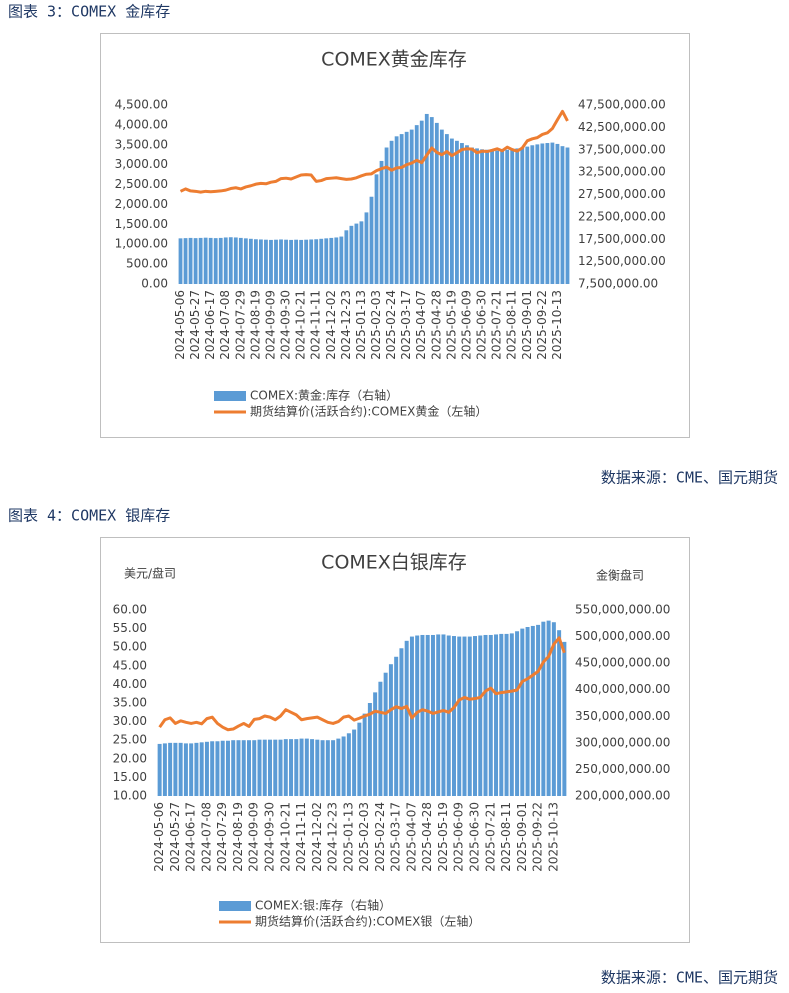 This screenshot has height=993, width=789. Describe the element at coordinates (622, 105) in the screenshot. I see `y2-tick-label: 47,500,000.00` at that location.